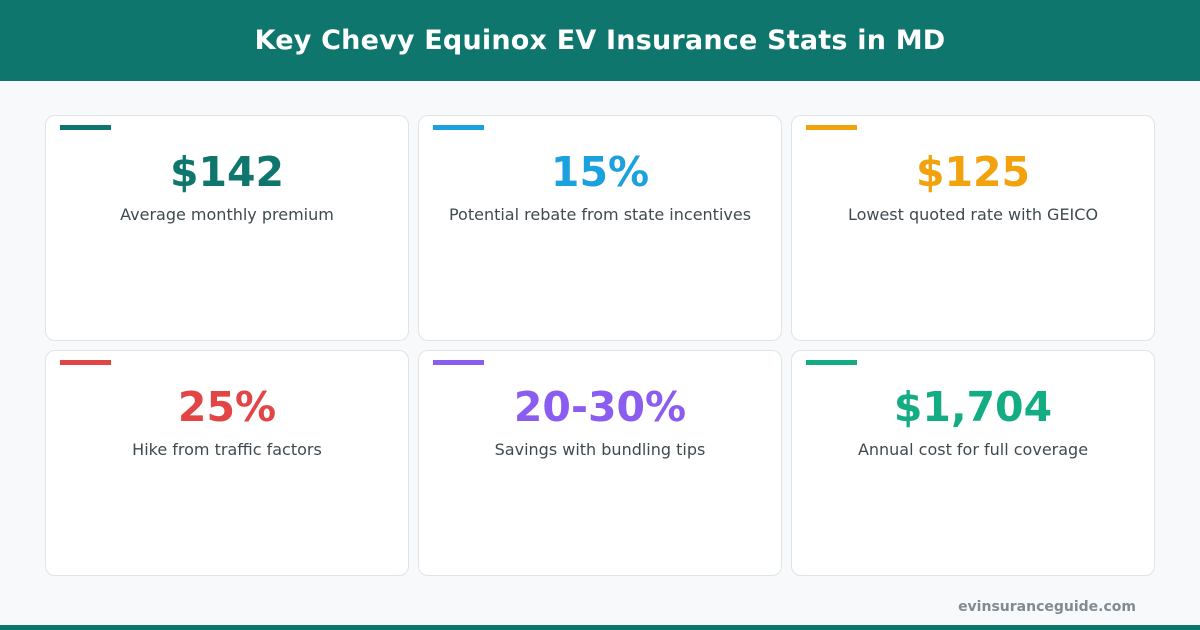  What do you see at coordinates (600, 172) in the screenshot?
I see `stat-value: 15%` at bounding box center [600, 172].